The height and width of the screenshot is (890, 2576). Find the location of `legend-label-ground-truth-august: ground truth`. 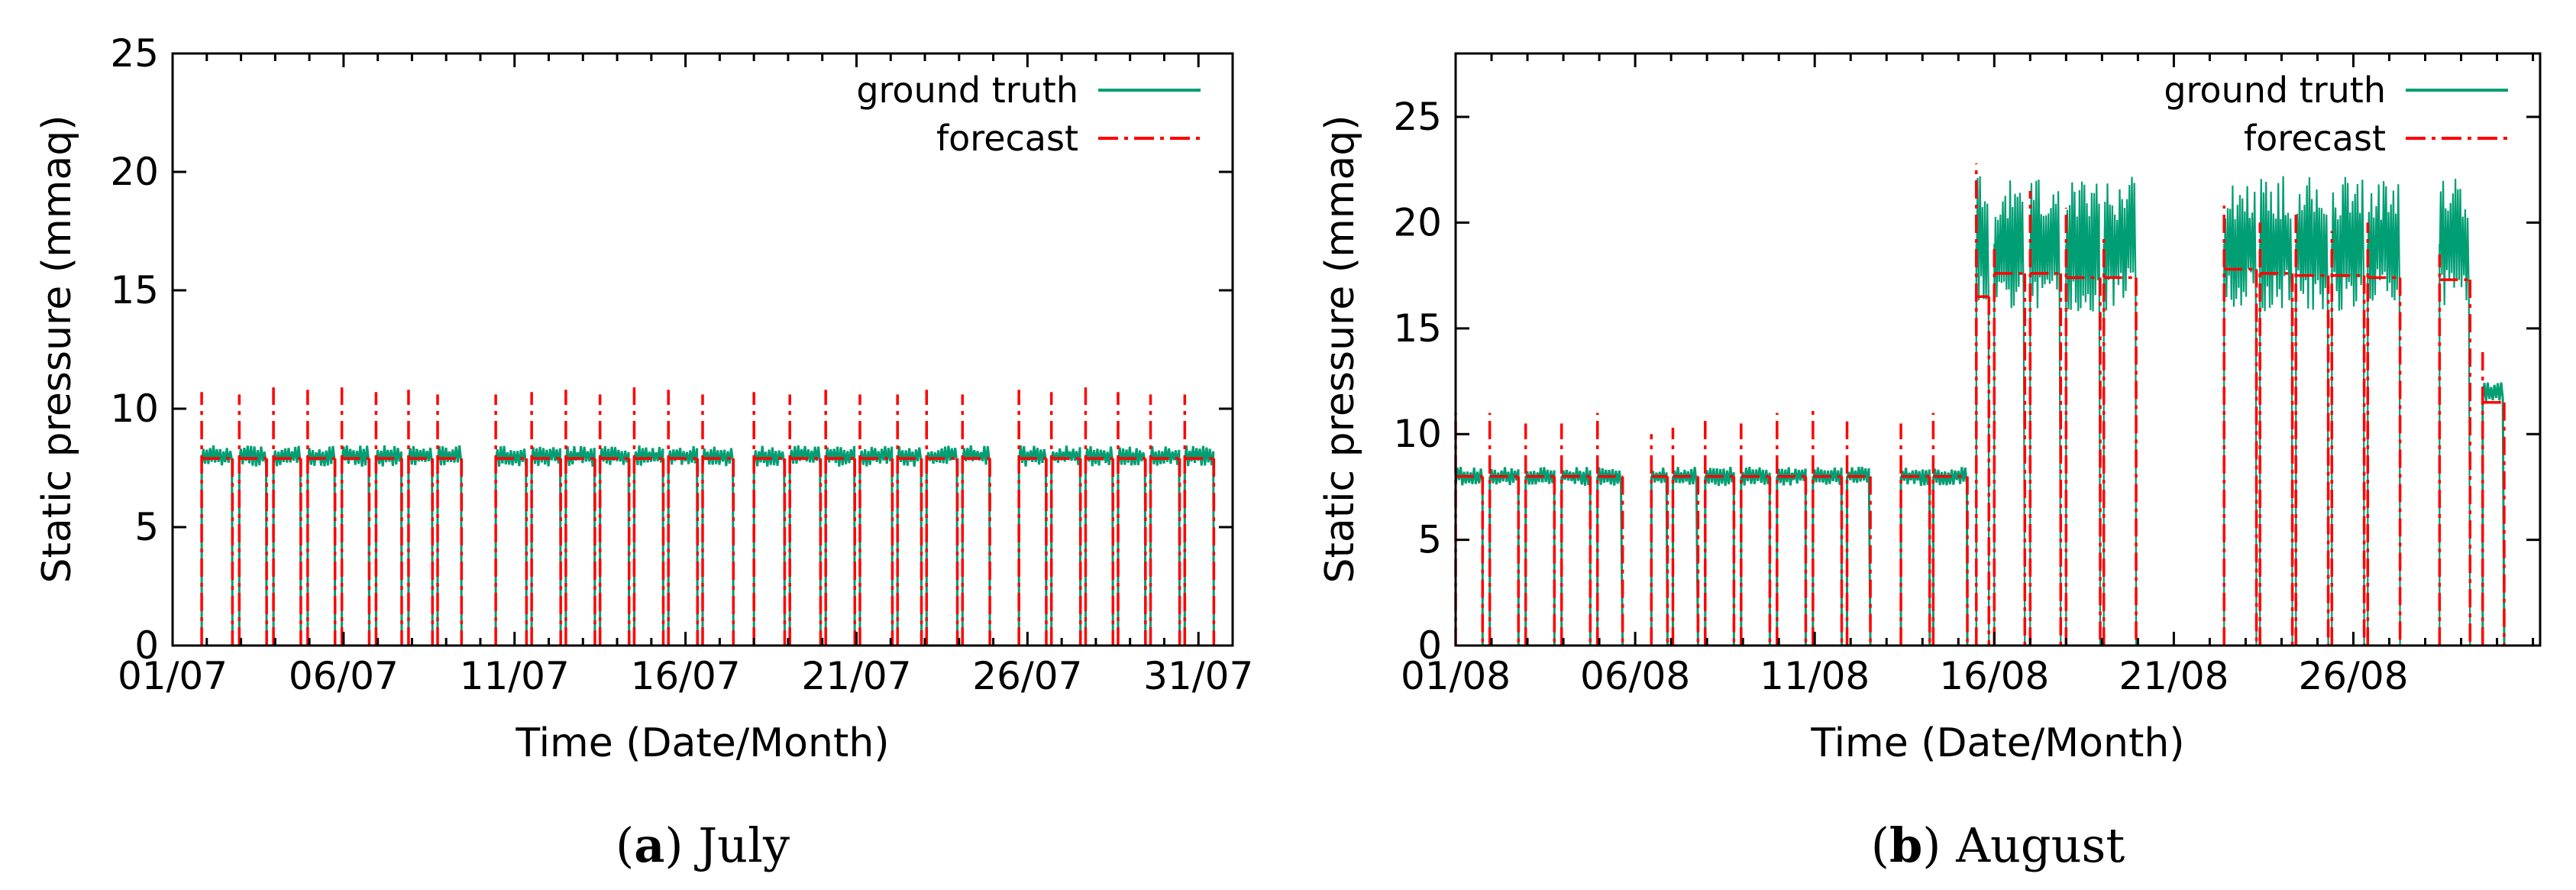

legend-label-ground-truth-august: ground truth is located at coordinates (2275, 90).